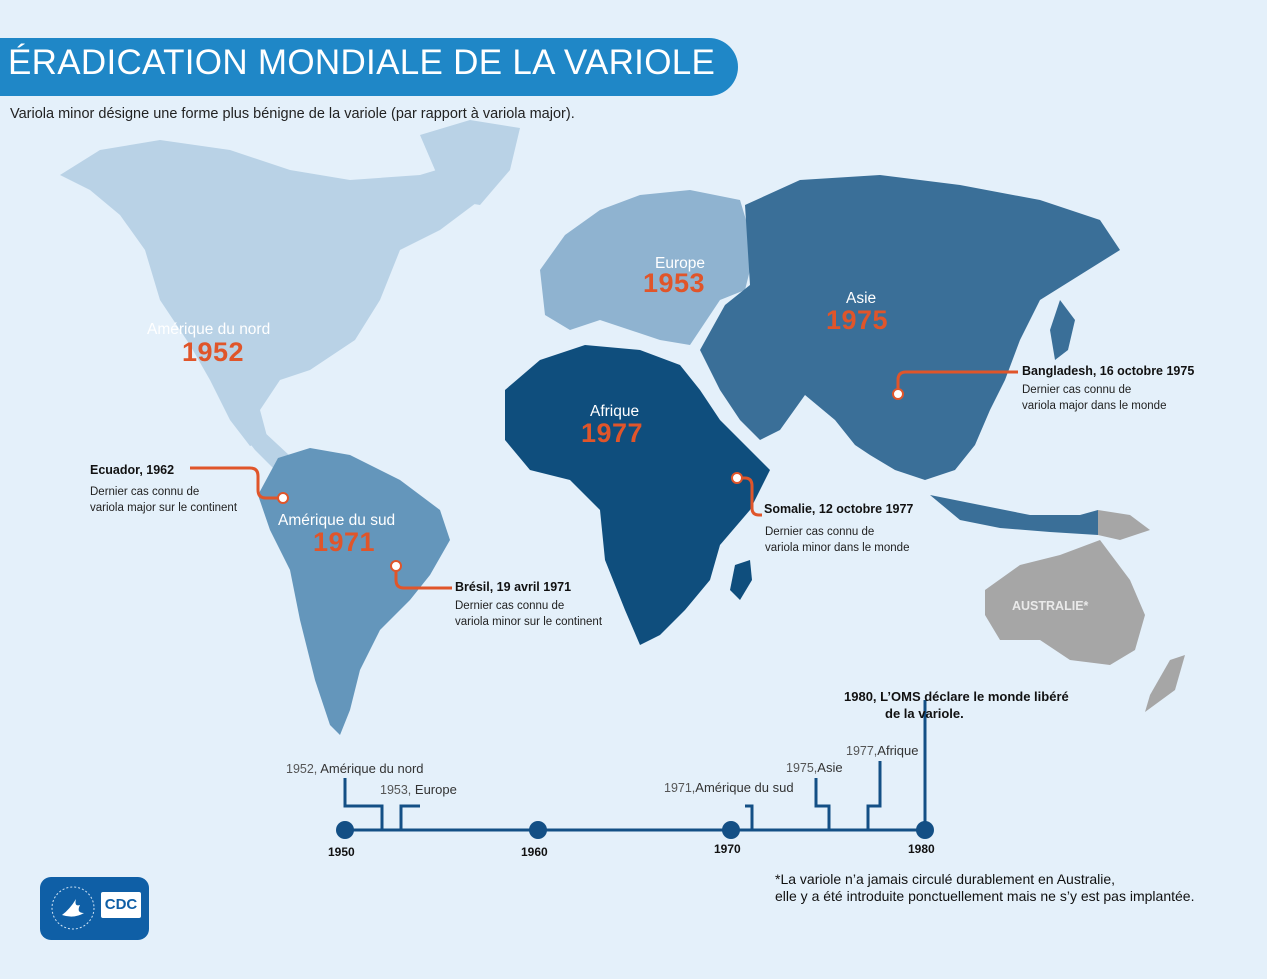 The width and height of the screenshot is (1267, 979). Describe the element at coordinates (749, 817) in the screenshot. I see `tick-1971` at that location.